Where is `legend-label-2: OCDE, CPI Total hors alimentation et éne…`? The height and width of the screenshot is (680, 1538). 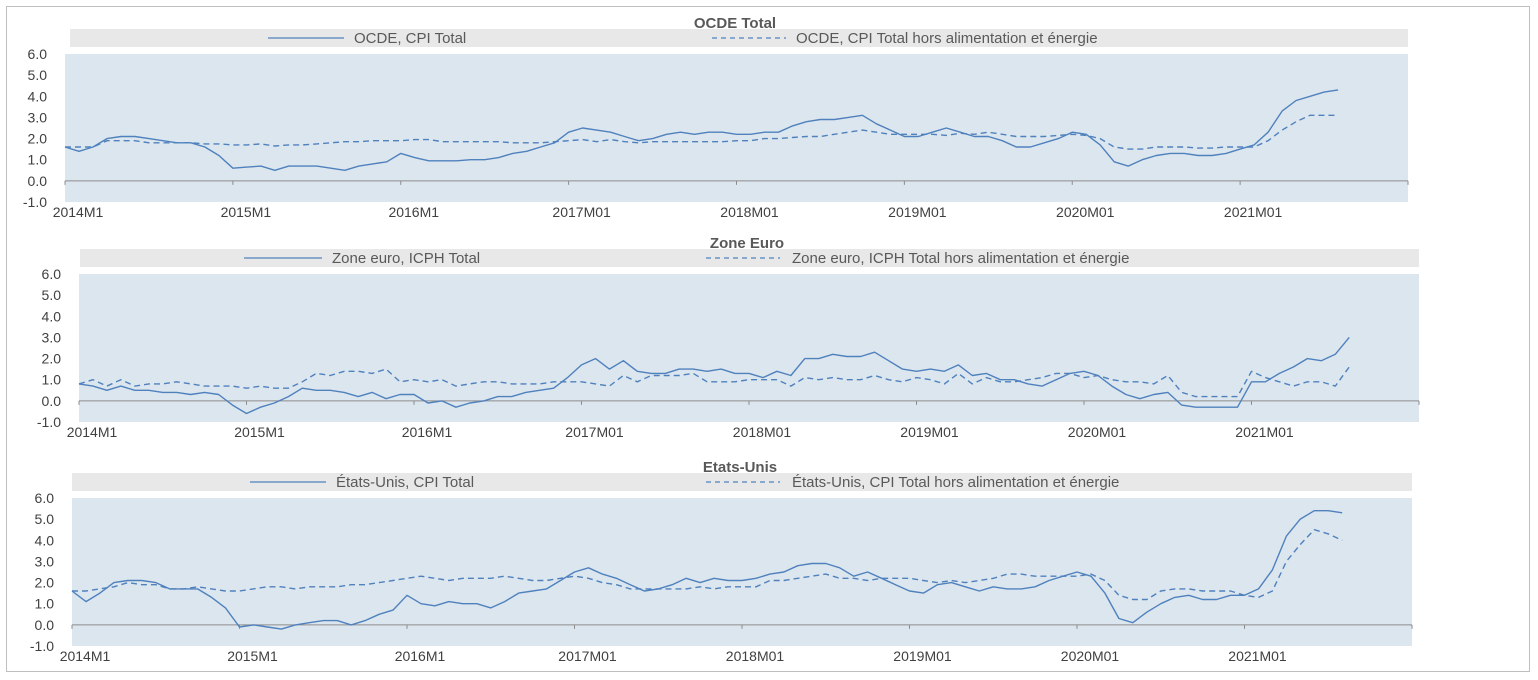
legend-label-2: OCDE, CPI Total hors alimentation et éne… is located at coordinates (947, 38).